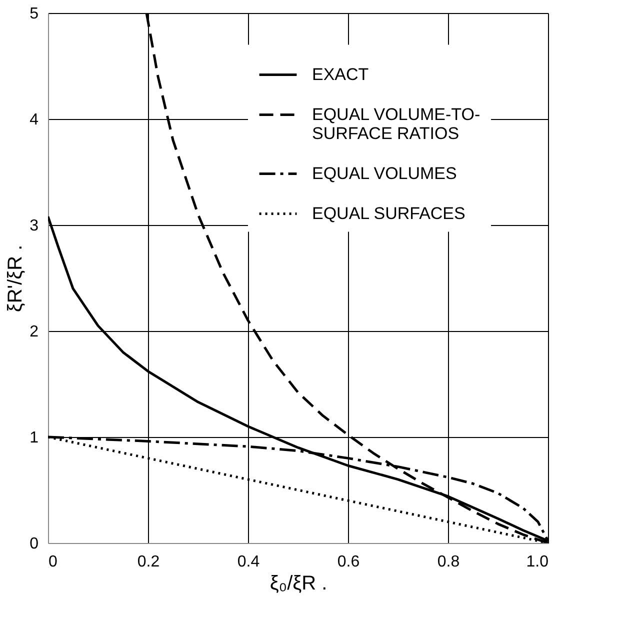 The height and width of the screenshot is (630, 640). I want to click on x-tick-label: 0.8, so click(448, 562).